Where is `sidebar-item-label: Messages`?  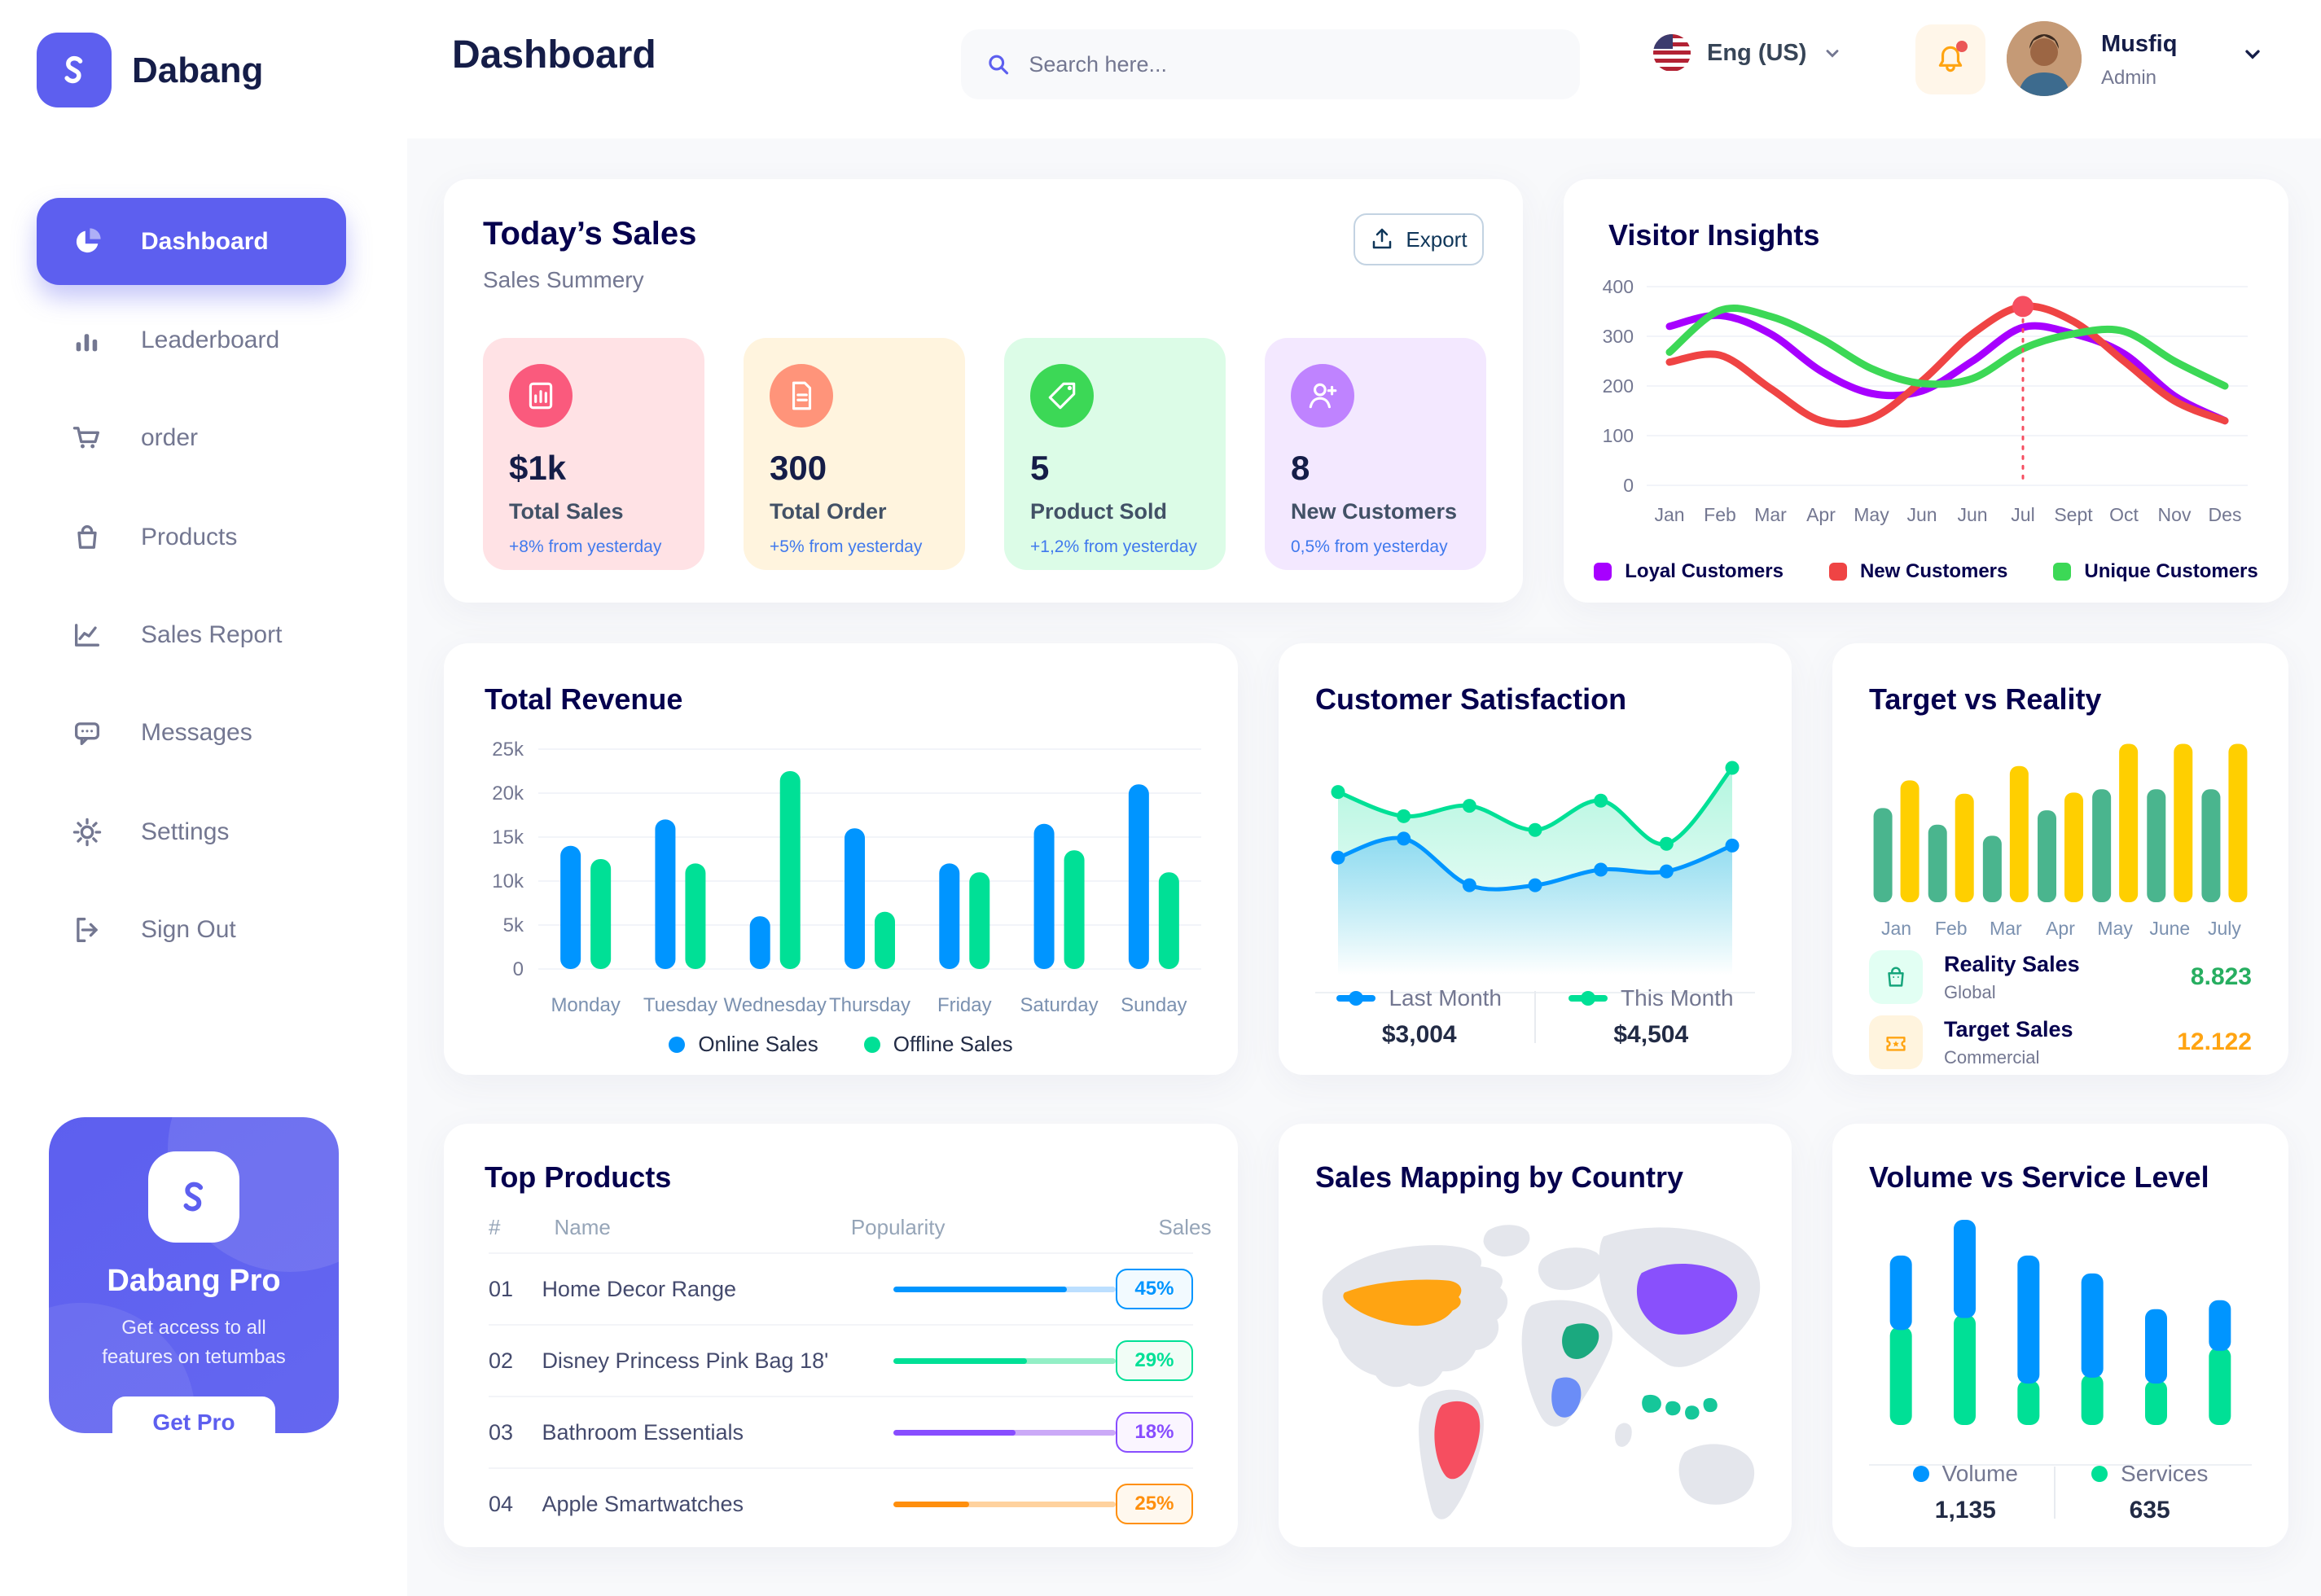 sidebar-item-label: Messages is located at coordinates (196, 732).